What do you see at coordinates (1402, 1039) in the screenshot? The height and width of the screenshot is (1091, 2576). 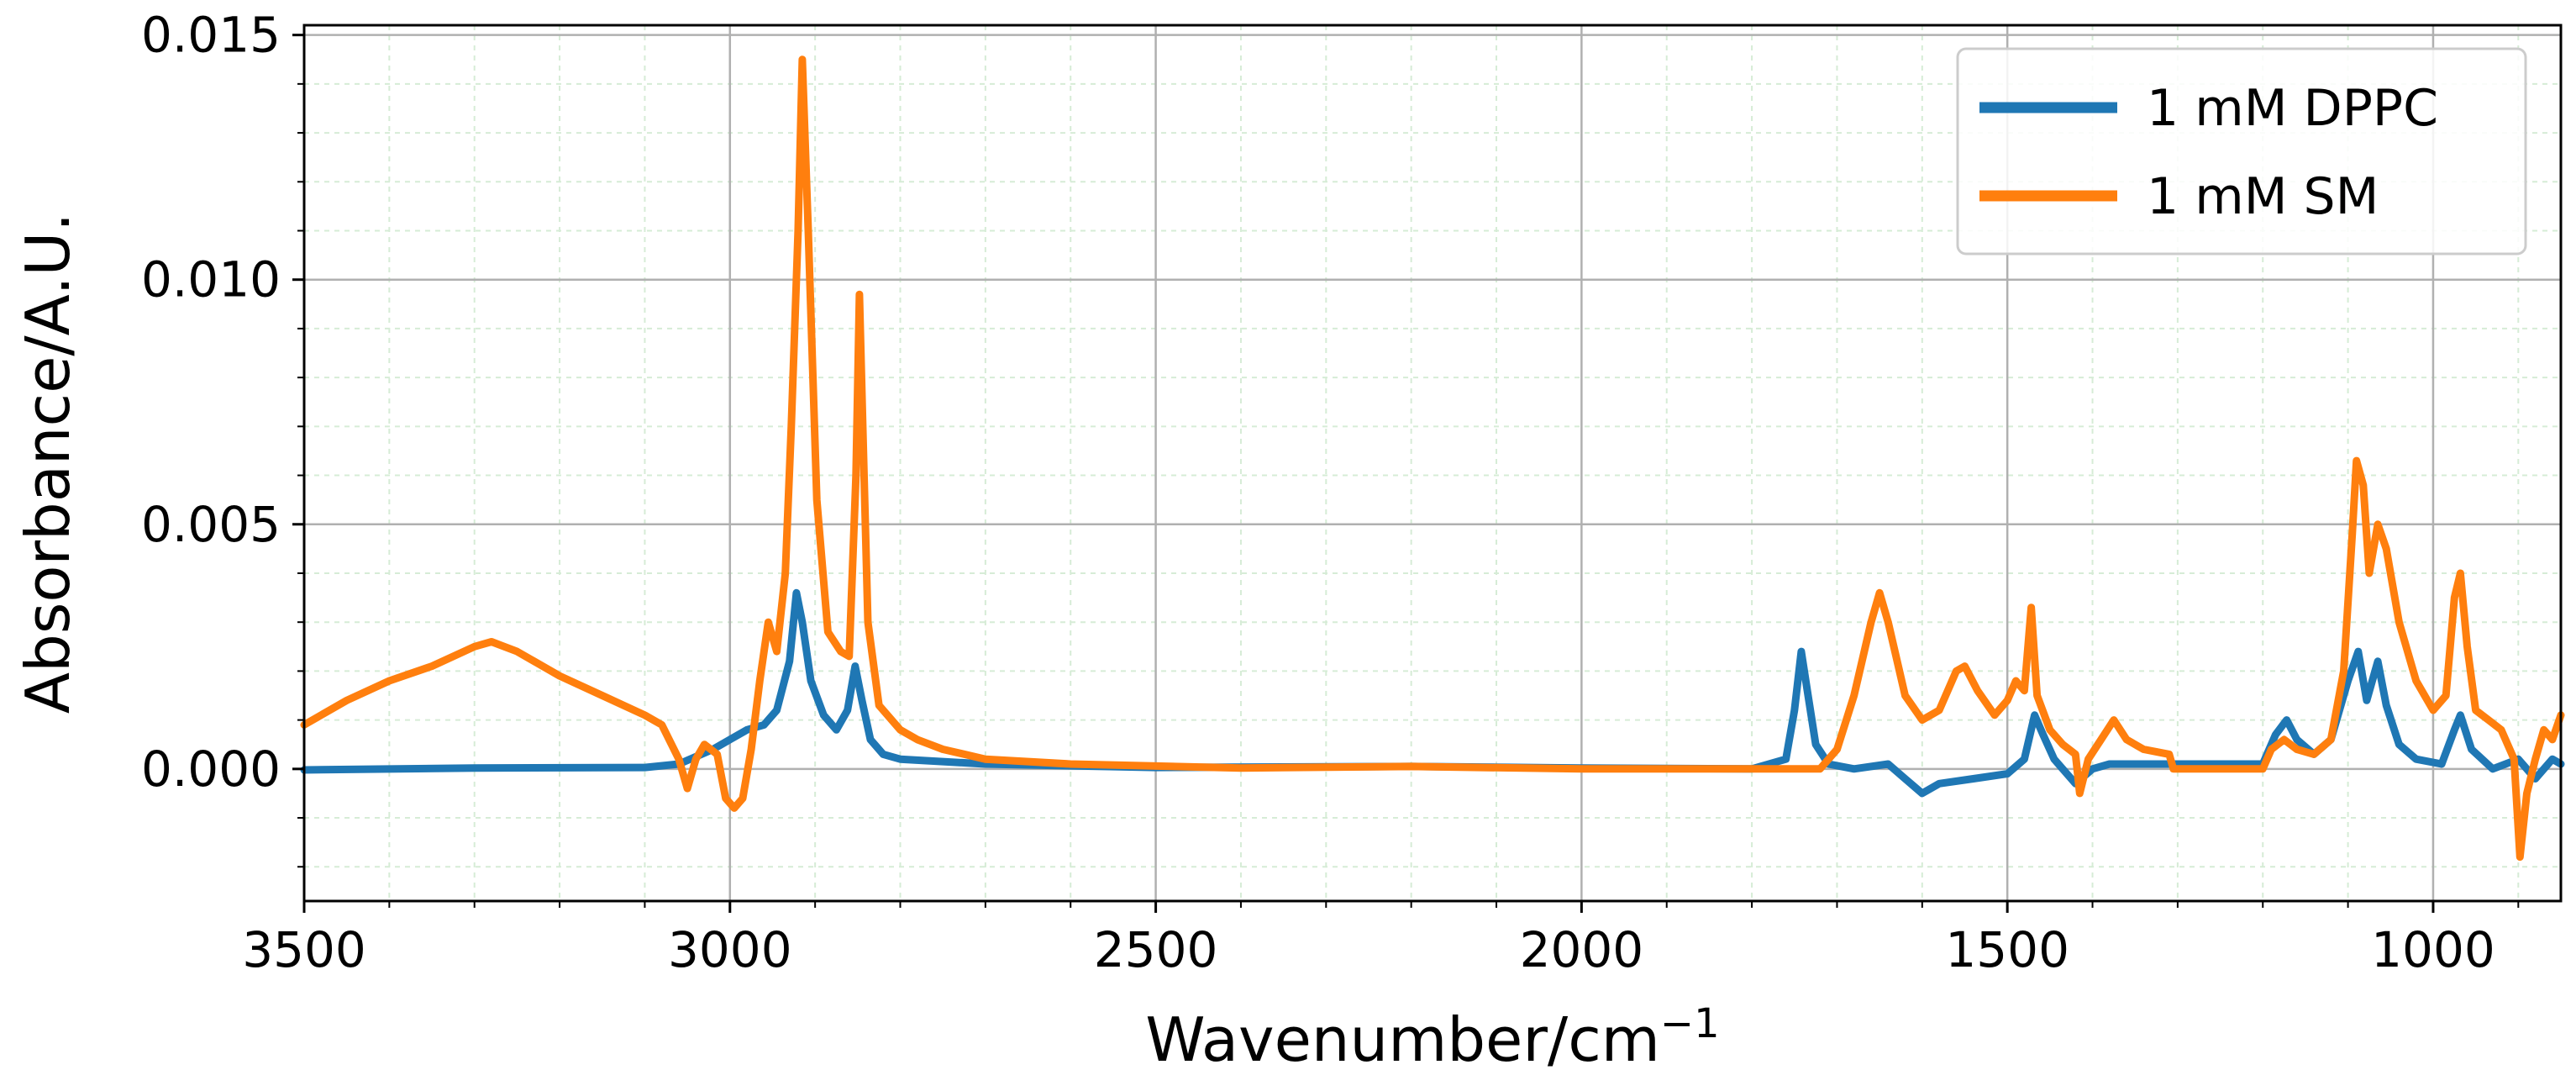 I see `x-axis-title-text: Wavenumber/cm` at bounding box center [1402, 1039].